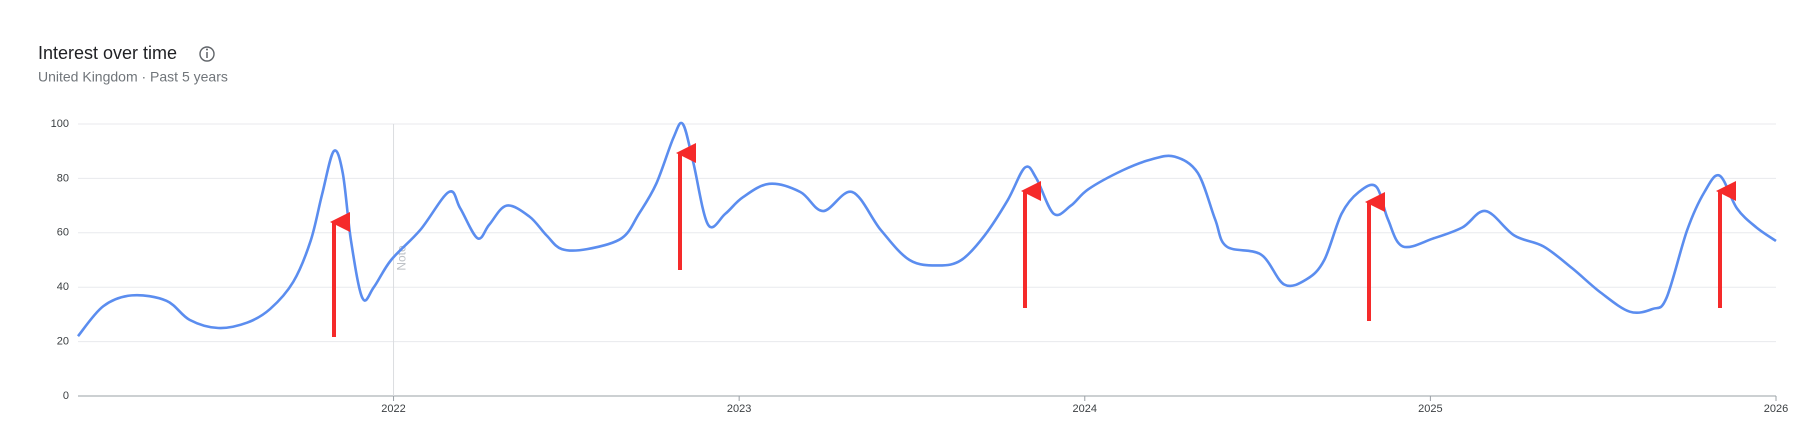 The image size is (1795, 444). Describe the element at coordinates (393, 409) in the screenshot. I see `x-tick-label: 2022` at that location.